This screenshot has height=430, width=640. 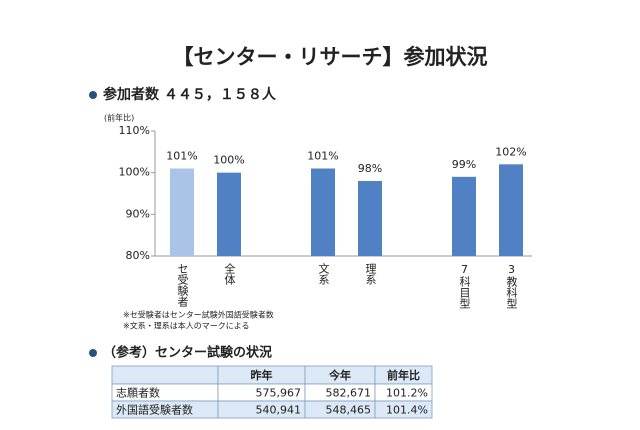 I want to click on x-tick-label: 3教科型, so click(x=511, y=286).